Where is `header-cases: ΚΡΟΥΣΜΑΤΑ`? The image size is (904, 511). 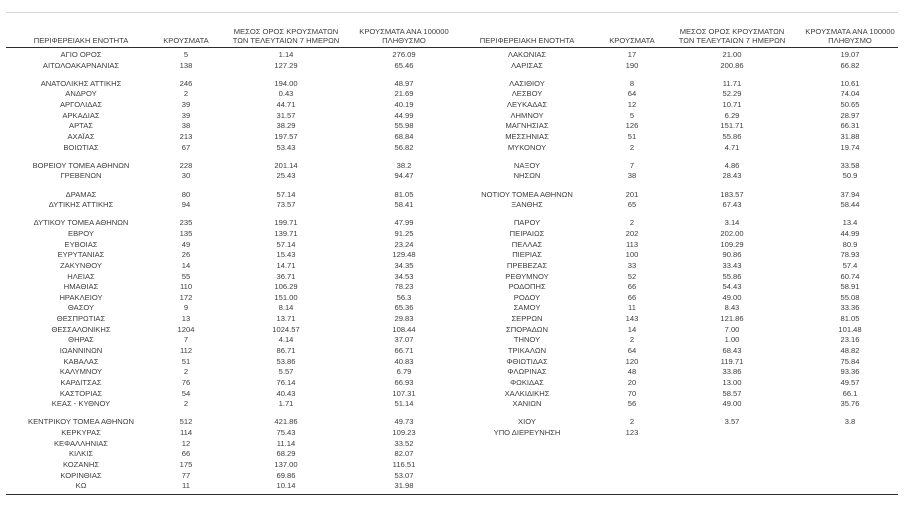 header-cases: ΚΡΟΥΣΜΑΤΑ is located at coordinates (186, 41).